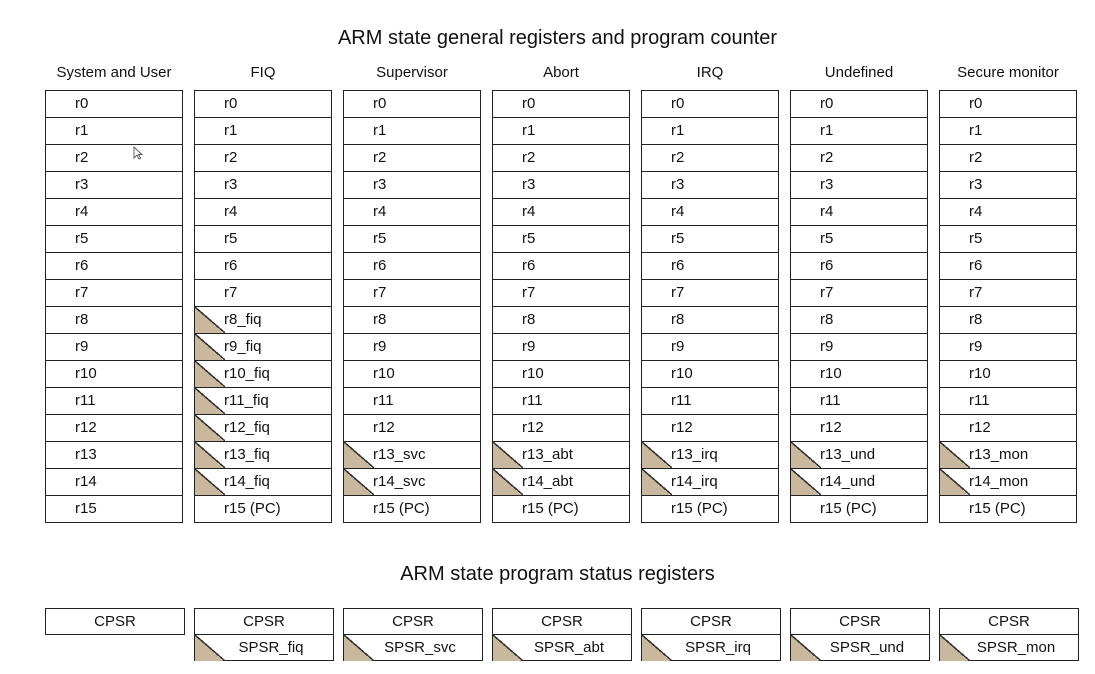 Image resolution: width=1095 pixels, height=674 pixels. Describe the element at coordinates (859, 454) in the screenshot. I see `banked-register-cell: r13_und` at that location.